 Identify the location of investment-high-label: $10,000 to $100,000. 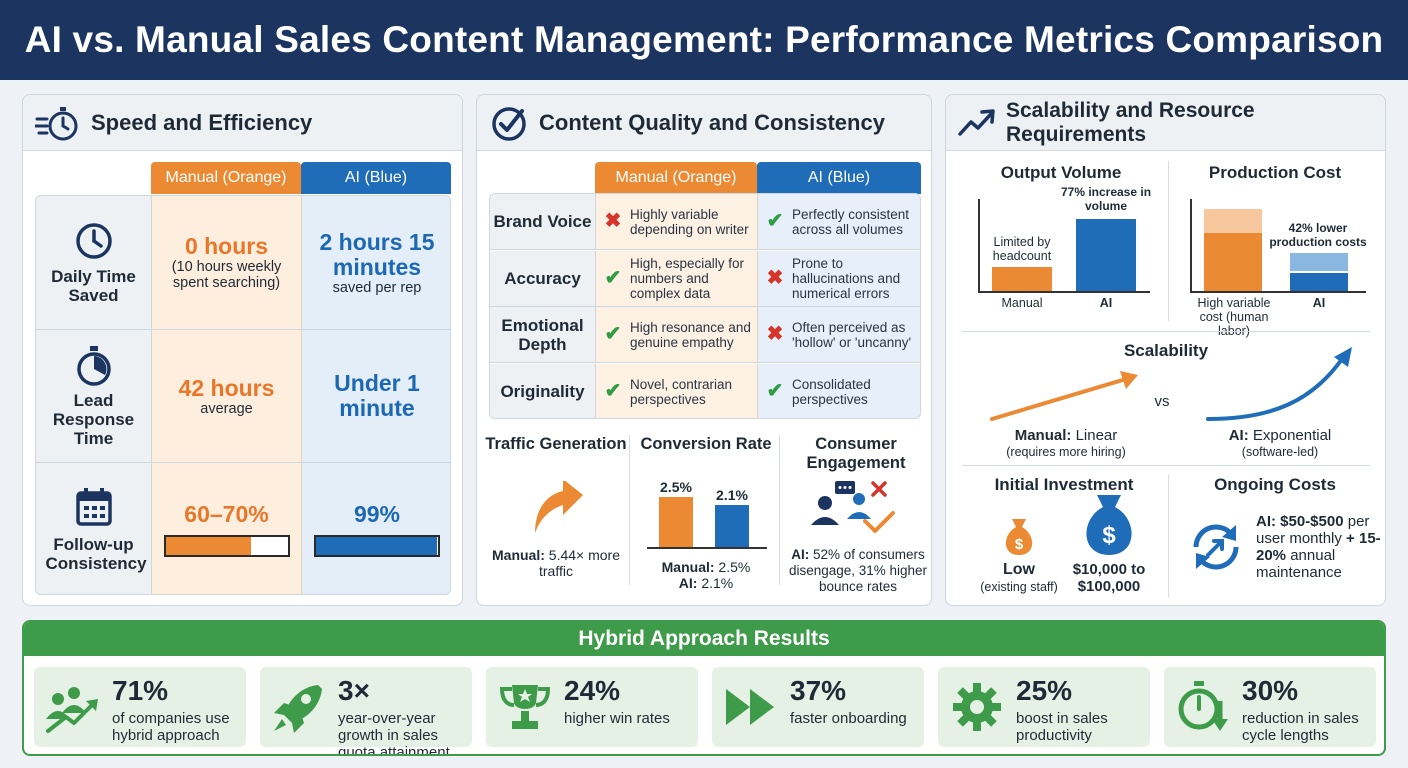
(1109, 578).